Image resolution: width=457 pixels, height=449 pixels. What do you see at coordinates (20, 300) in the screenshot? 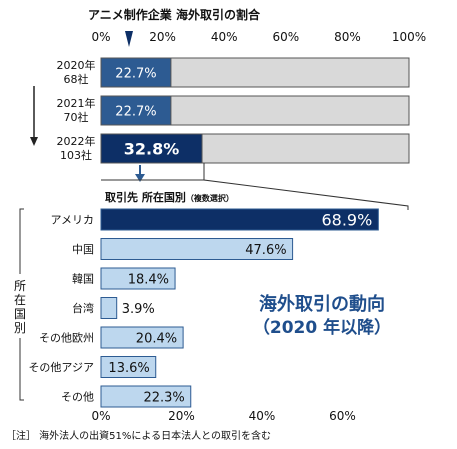
I see `group-label-char: 在` at bounding box center [20, 300].